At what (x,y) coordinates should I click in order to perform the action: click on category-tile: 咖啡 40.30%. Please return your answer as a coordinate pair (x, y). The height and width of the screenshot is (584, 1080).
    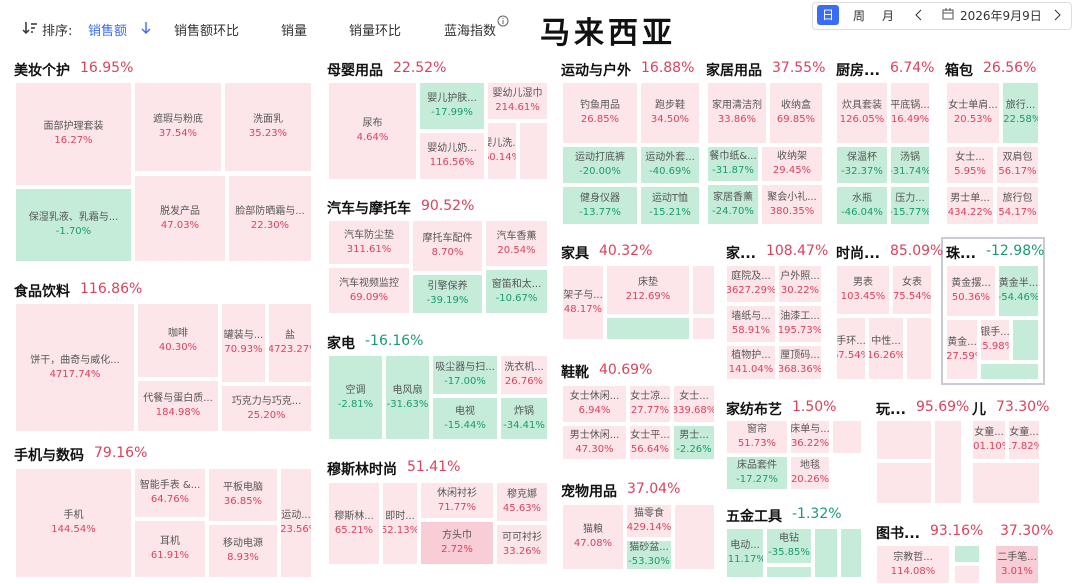
    Looking at the image, I should click on (178, 340).